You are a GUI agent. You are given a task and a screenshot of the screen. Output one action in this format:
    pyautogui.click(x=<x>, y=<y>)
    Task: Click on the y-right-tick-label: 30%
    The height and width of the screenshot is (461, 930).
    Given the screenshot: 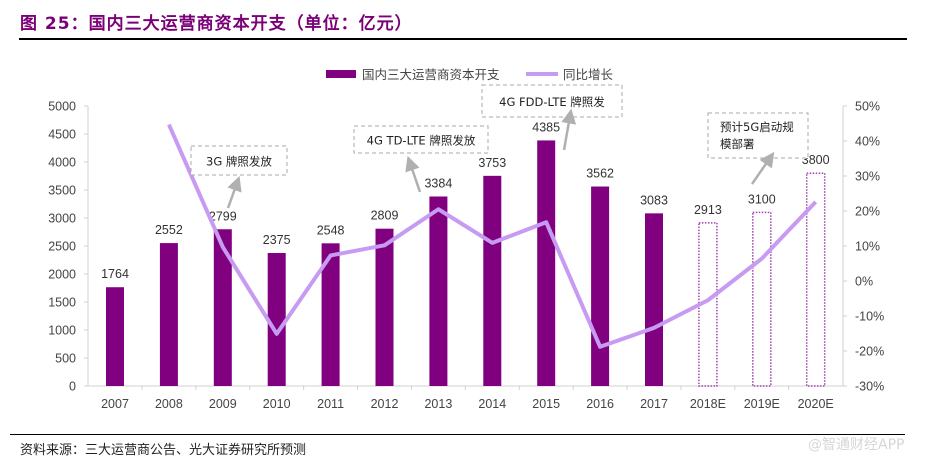 What is the action you would take?
    pyautogui.click(x=867, y=177)
    